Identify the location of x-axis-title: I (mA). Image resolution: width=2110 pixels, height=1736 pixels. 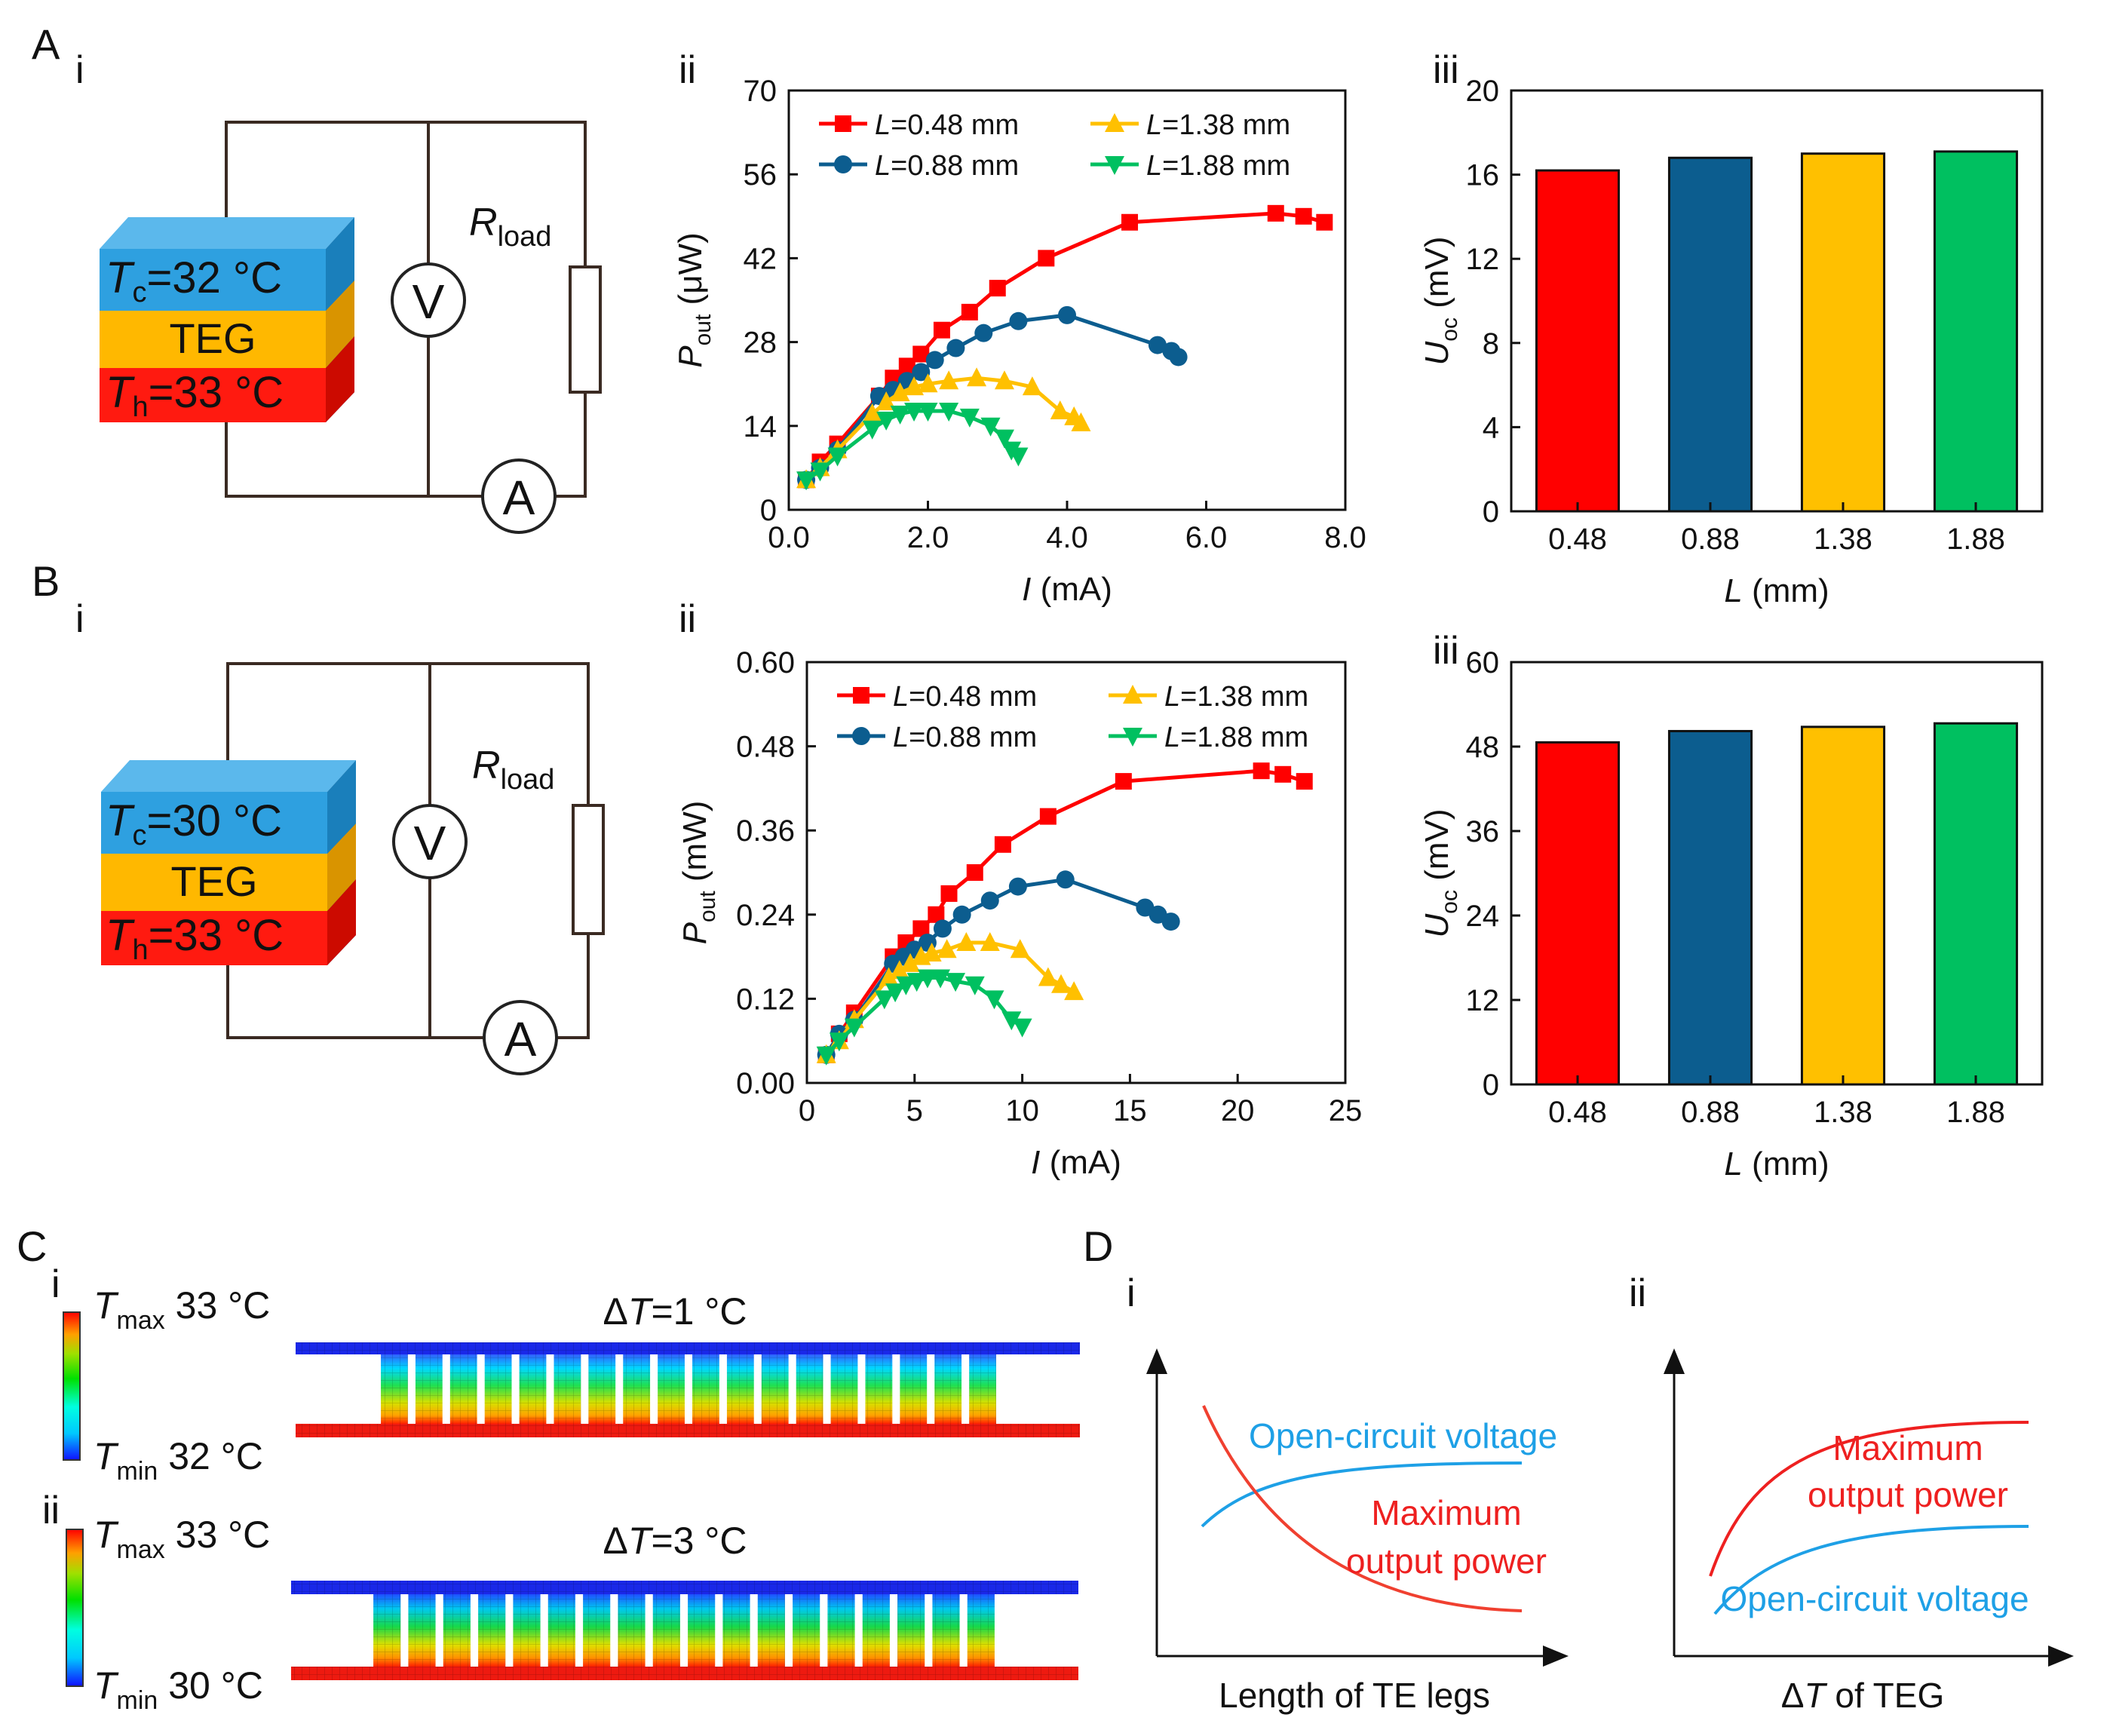
(1067, 589).